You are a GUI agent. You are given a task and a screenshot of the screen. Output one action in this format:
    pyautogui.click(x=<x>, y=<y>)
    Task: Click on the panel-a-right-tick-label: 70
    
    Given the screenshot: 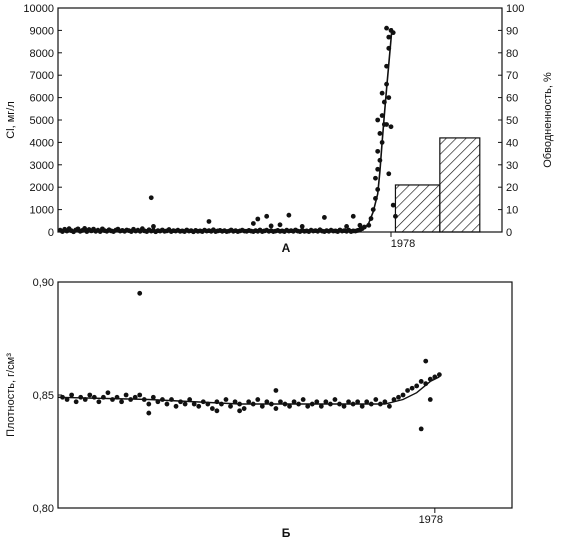 What is the action you would take?
    pyautogui.click(x=512, y=76)
    